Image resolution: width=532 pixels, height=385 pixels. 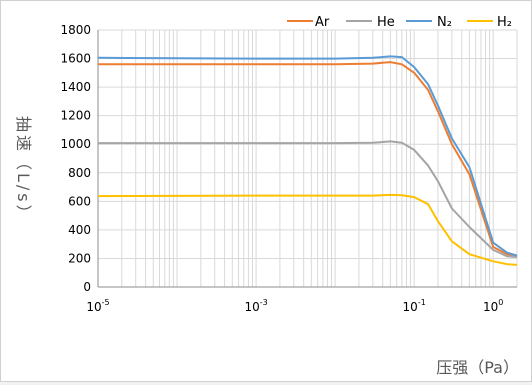 What do you see at coordinates (97, 306) in the screenshot?
I see `x-tick-label: 10⁻⁵` at bounding box center [97, 306].